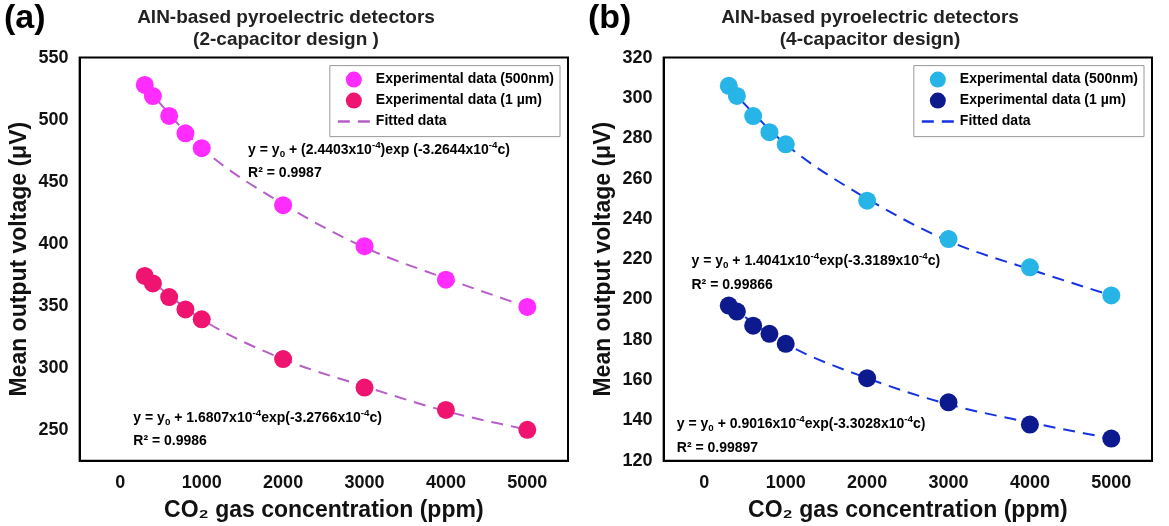 This screenshot has width=1169, height=526. Describe the element at coordinates (170, 440) in the screenshot. I see `annotation: R² = 0.9986` at that location.